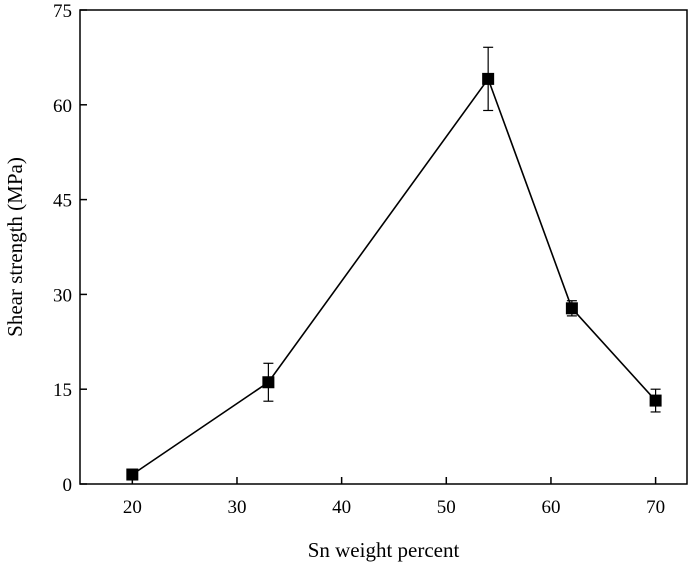 This screenshot has width=700, height=563. Describe the element at coordinates (446, 507) in the screenshot. I see `x-tick-label: 50` at that location.